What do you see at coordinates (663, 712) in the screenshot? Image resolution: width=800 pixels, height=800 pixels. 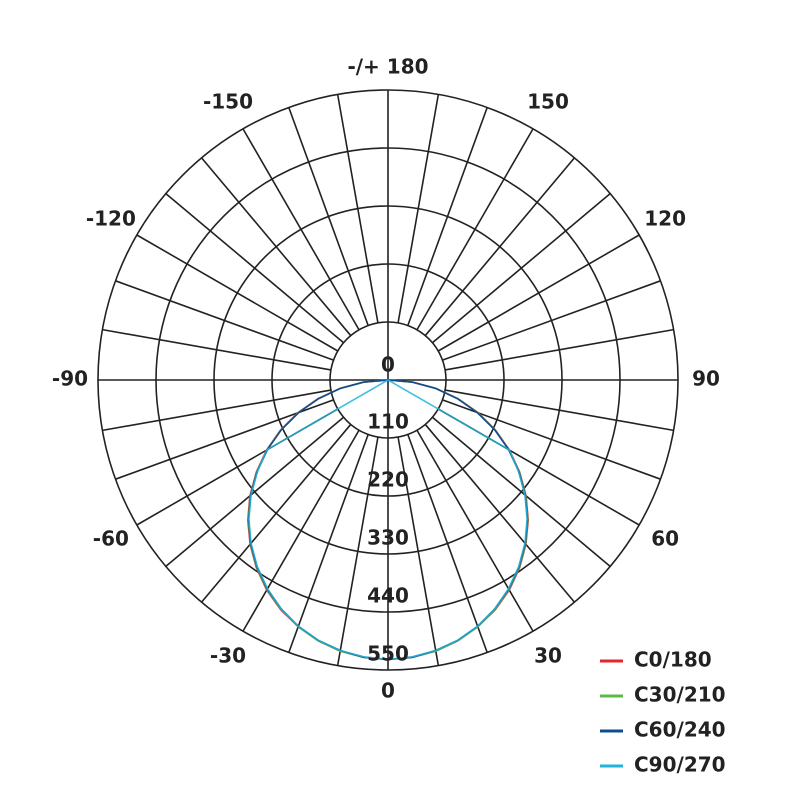 I see `legend: C0/180 C30/210 C60/240 C90/270` at bounding box center [663, 712].